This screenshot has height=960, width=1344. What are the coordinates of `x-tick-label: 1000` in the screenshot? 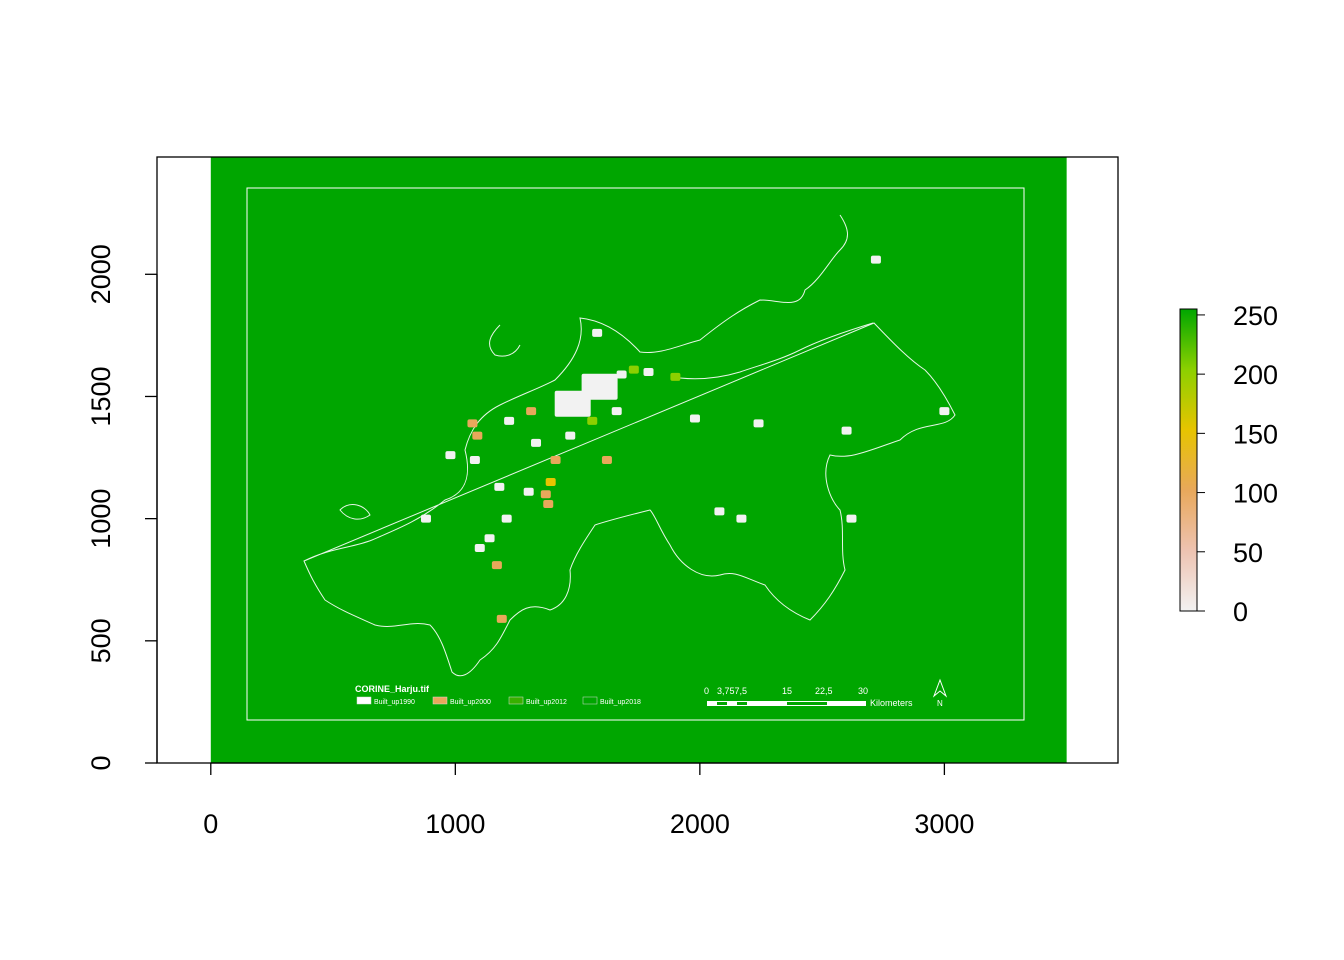 It's located at (455, 824).